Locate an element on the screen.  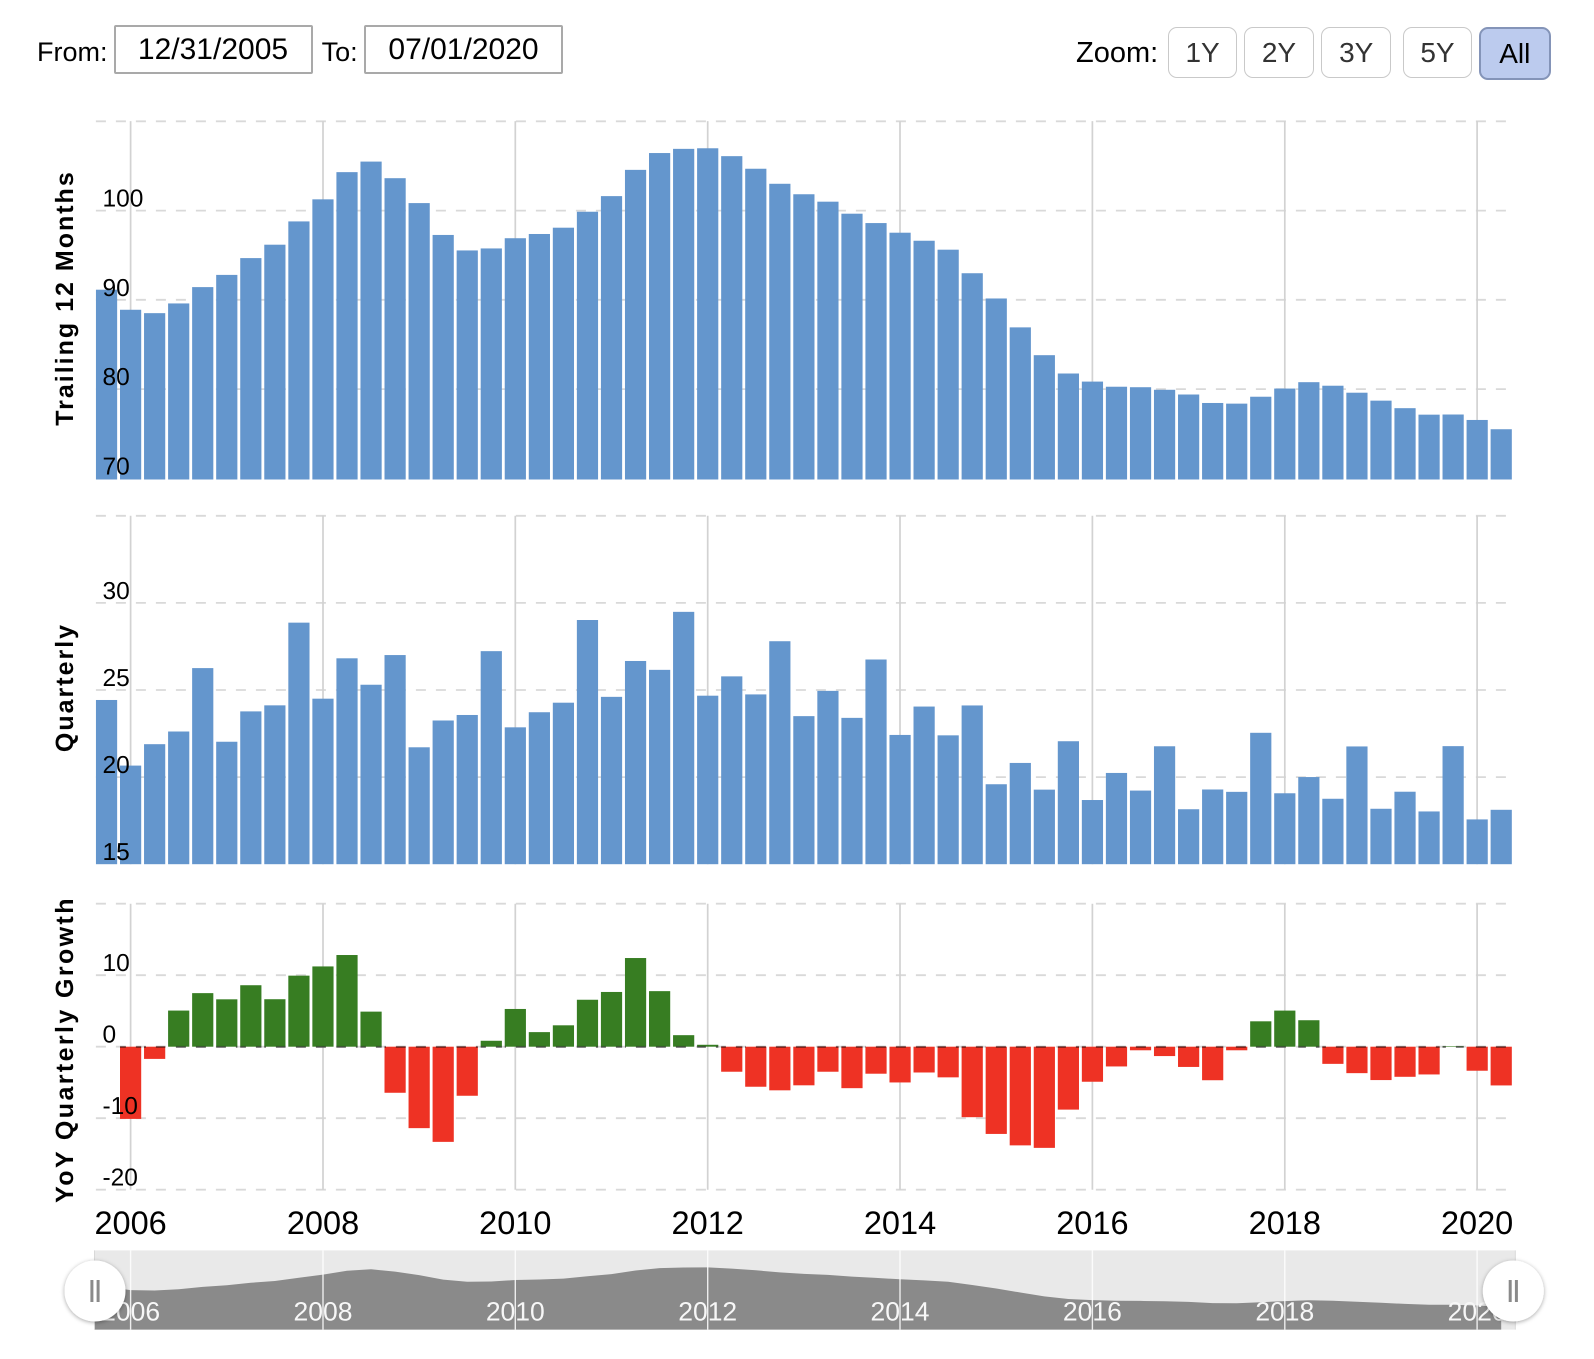
svg-text: 30 is located at coordinates (116, 591).